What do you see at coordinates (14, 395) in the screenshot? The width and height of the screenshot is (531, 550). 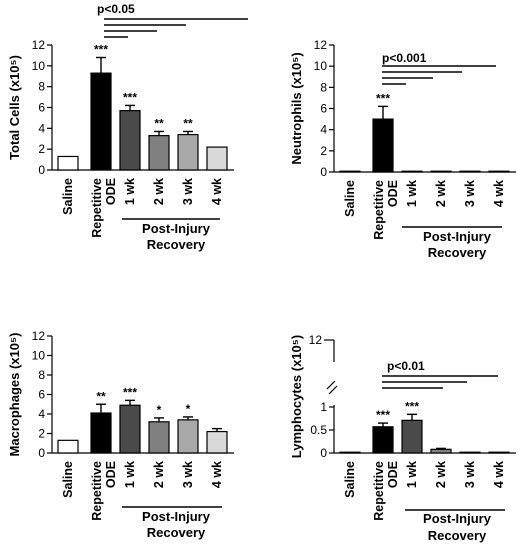 I see `y-axis-label: Macrophages (x10⁵)` at bounding box center [14, 395].